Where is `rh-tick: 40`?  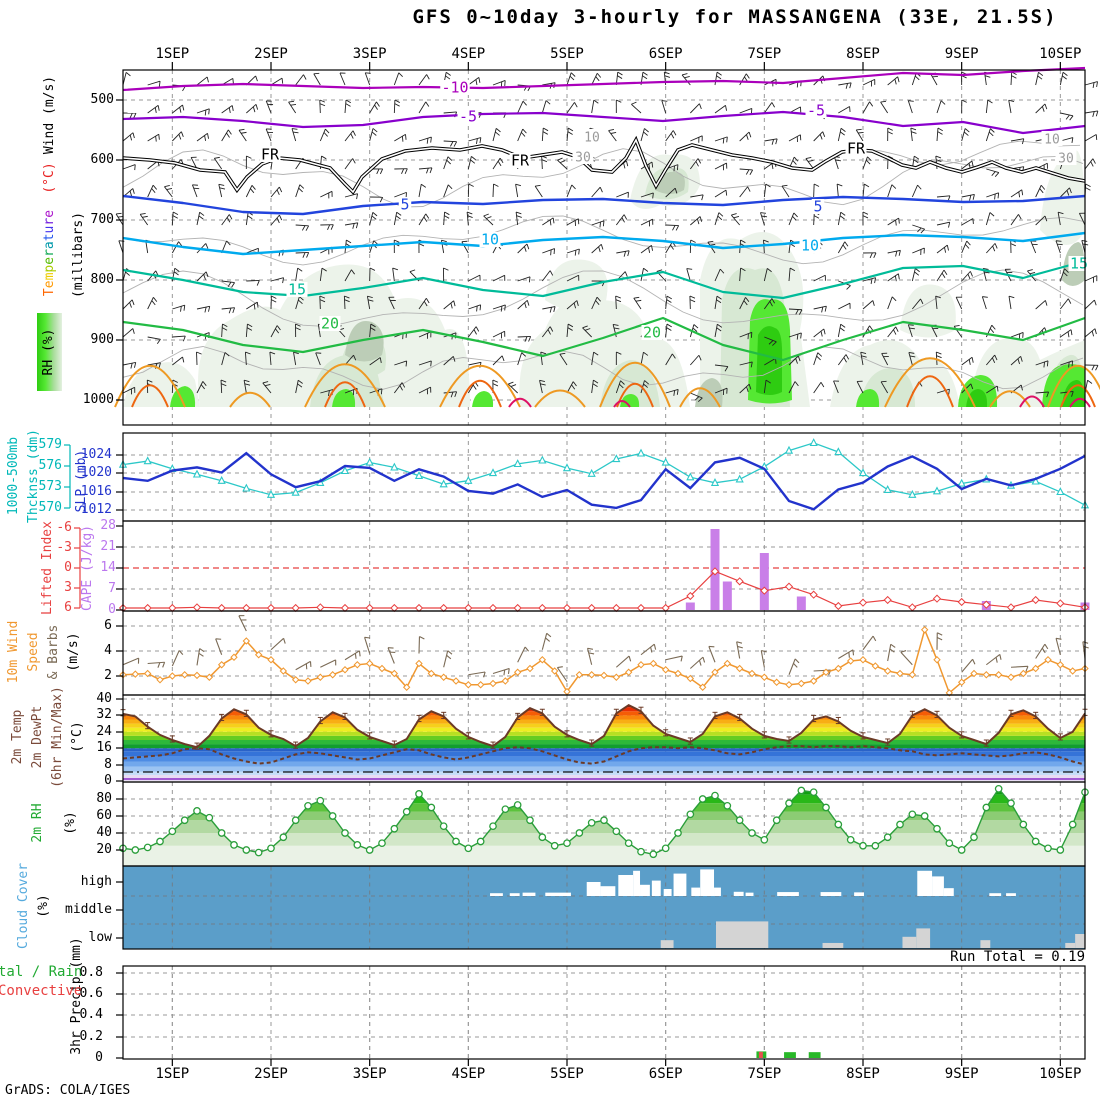
rh-tick: 40 is located at coordinates (104, 832).